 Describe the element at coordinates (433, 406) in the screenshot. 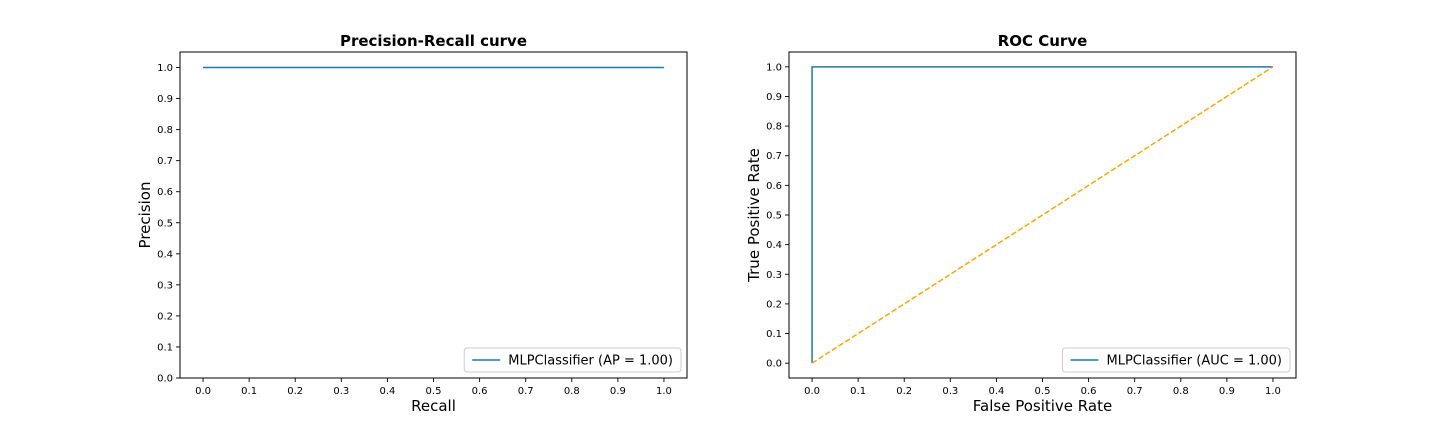

I see `pr-x-axis-label: Recall` at that location.